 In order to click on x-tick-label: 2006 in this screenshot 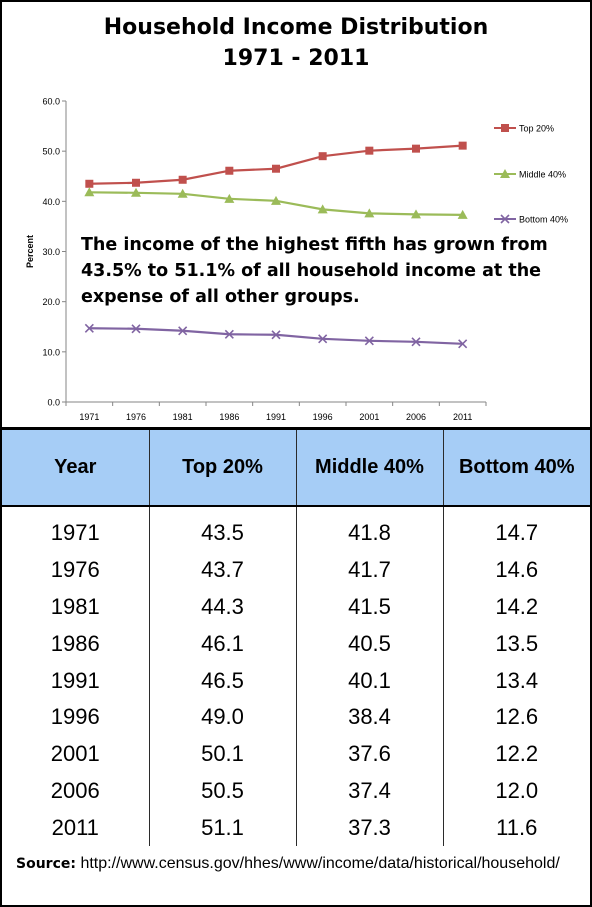, I will do `click(416, 417)`.